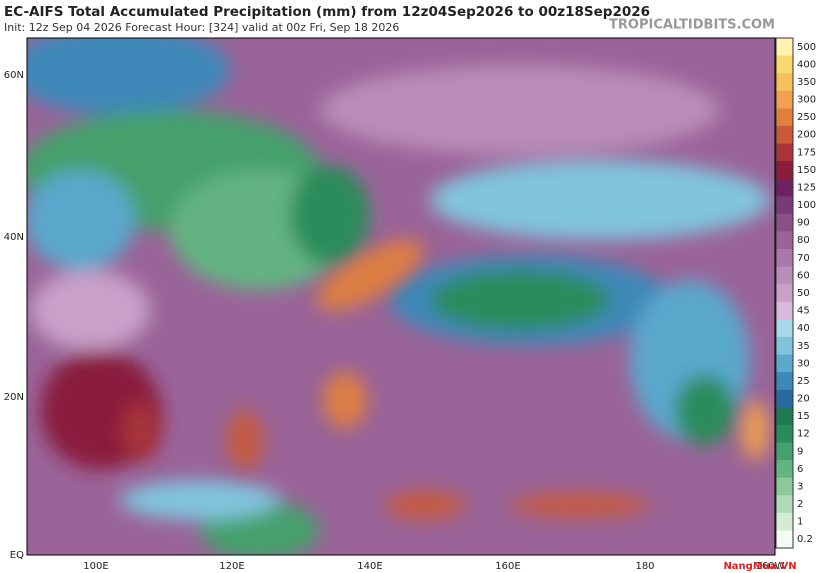  Describe the element at coordinates (806, 187) in the screenshot. I see `legend-label: 125` at that location.